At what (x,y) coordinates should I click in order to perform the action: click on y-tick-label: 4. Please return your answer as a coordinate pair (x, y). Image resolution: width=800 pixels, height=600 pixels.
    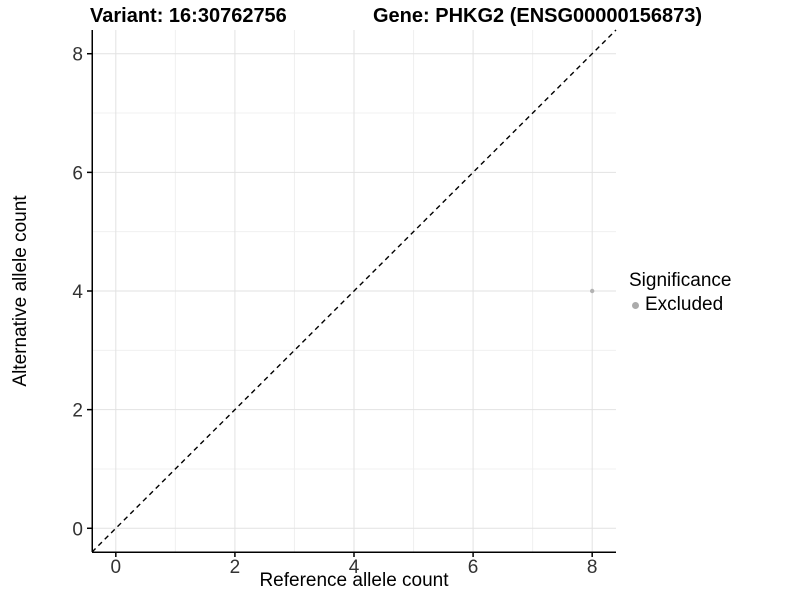
    Looking at the image, I should click on (77, 292).